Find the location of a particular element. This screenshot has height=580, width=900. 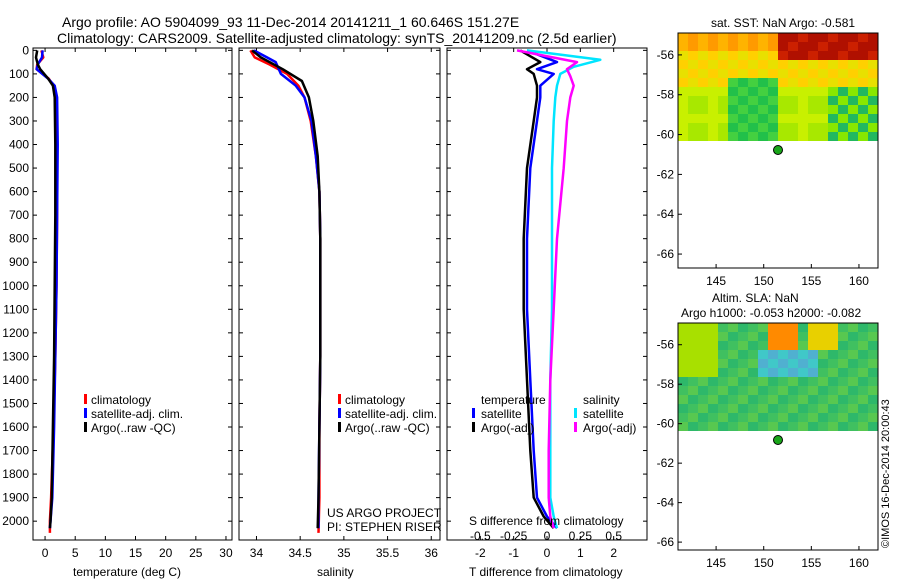

map-y-tick-label: -66 is located at coordinates (666, 542).